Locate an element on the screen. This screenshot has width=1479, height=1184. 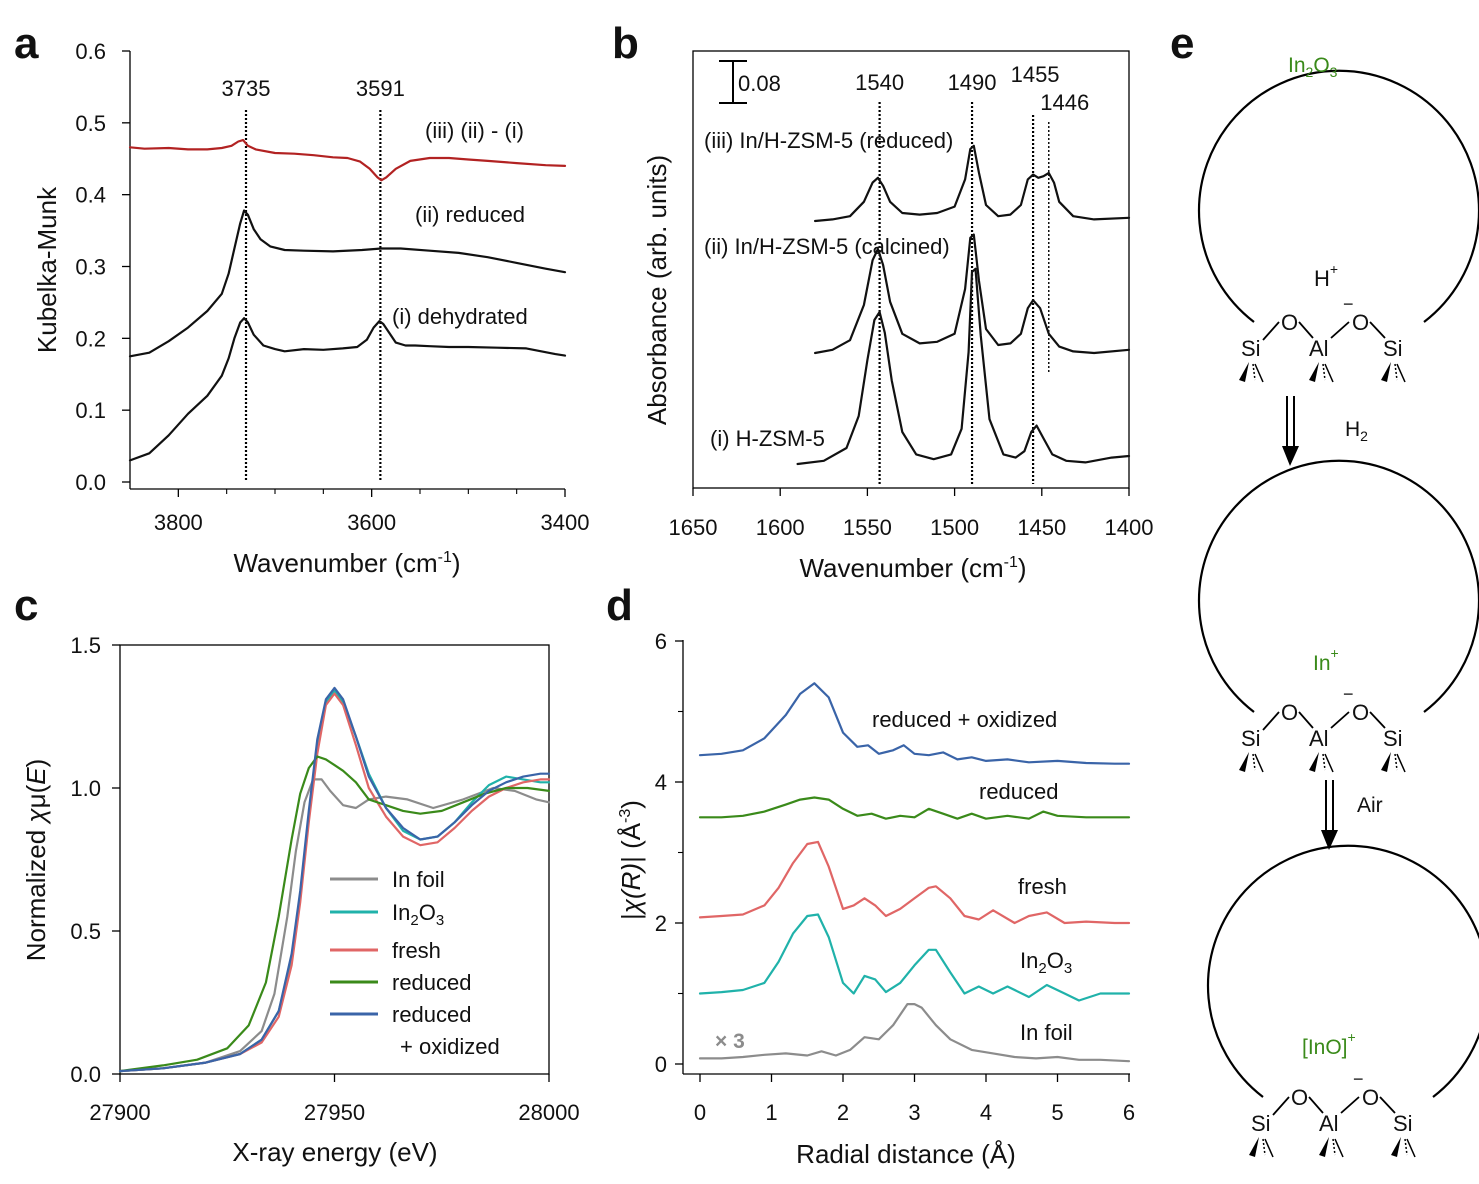
a-xtick-label: 3600 is located at coordinates (371, 522).